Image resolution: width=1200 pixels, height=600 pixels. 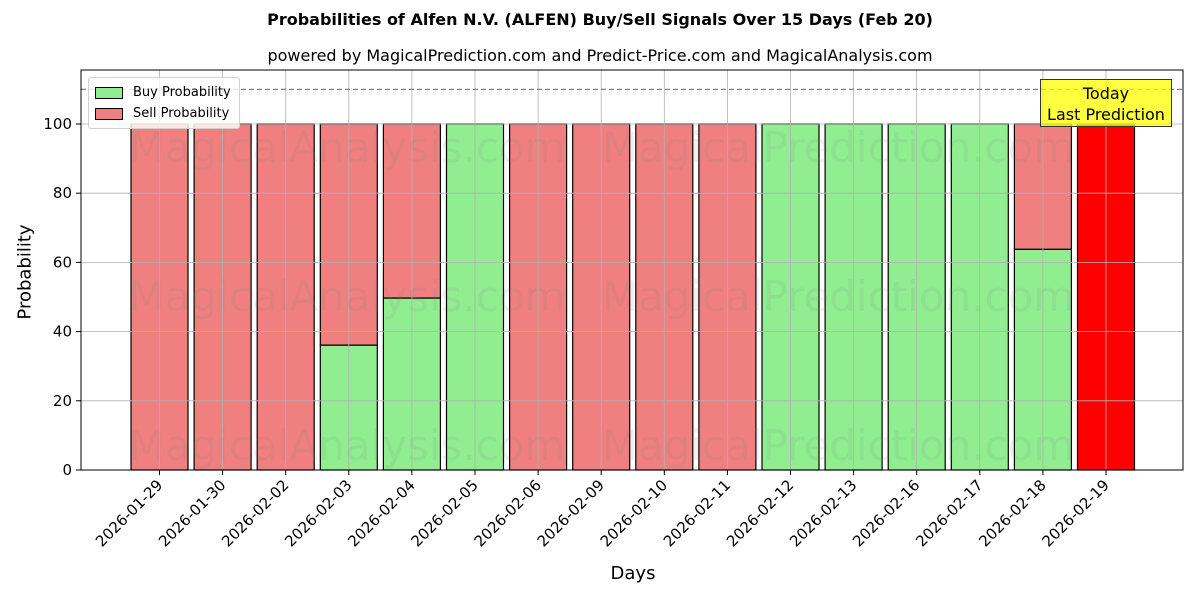 I want to click on x-tick-label: 2026-02-19, so click(x=1075, y=513).